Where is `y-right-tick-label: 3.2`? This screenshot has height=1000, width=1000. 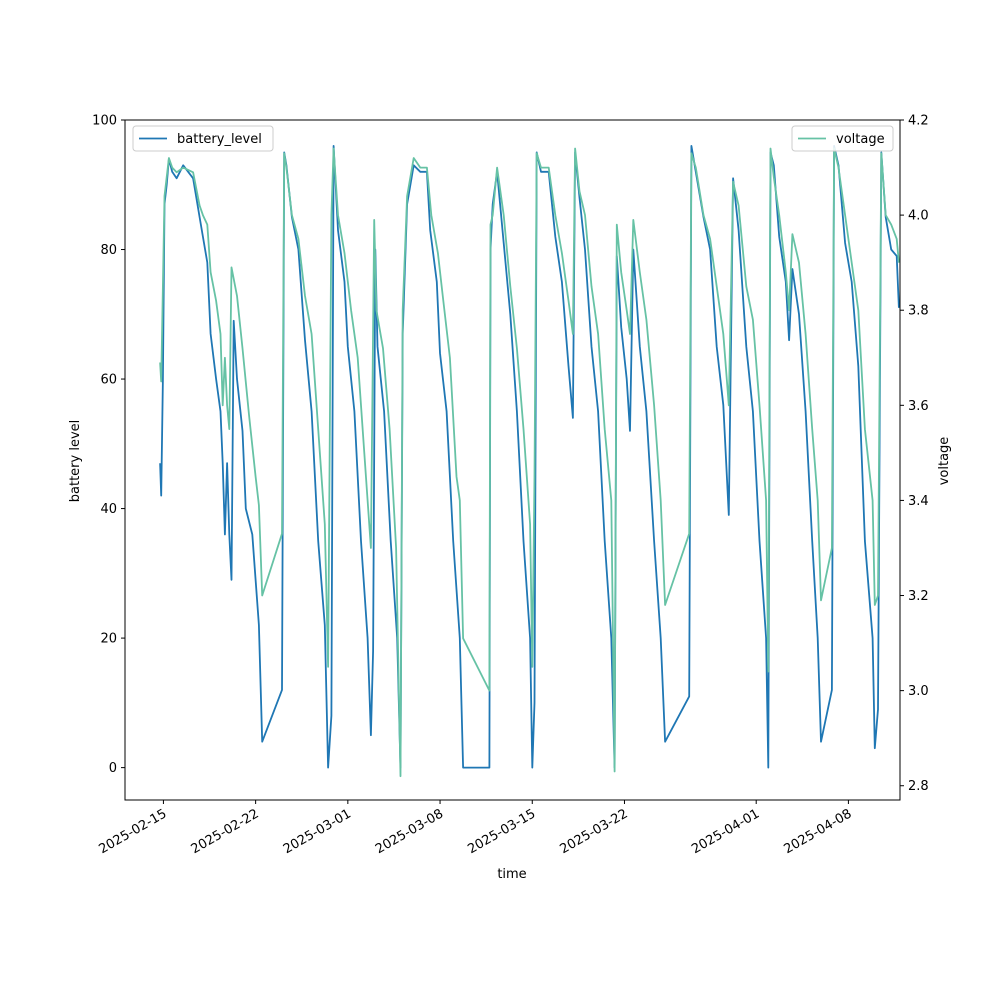 y-right-tick-label: 3.2 is located at coordinates (918, 596).